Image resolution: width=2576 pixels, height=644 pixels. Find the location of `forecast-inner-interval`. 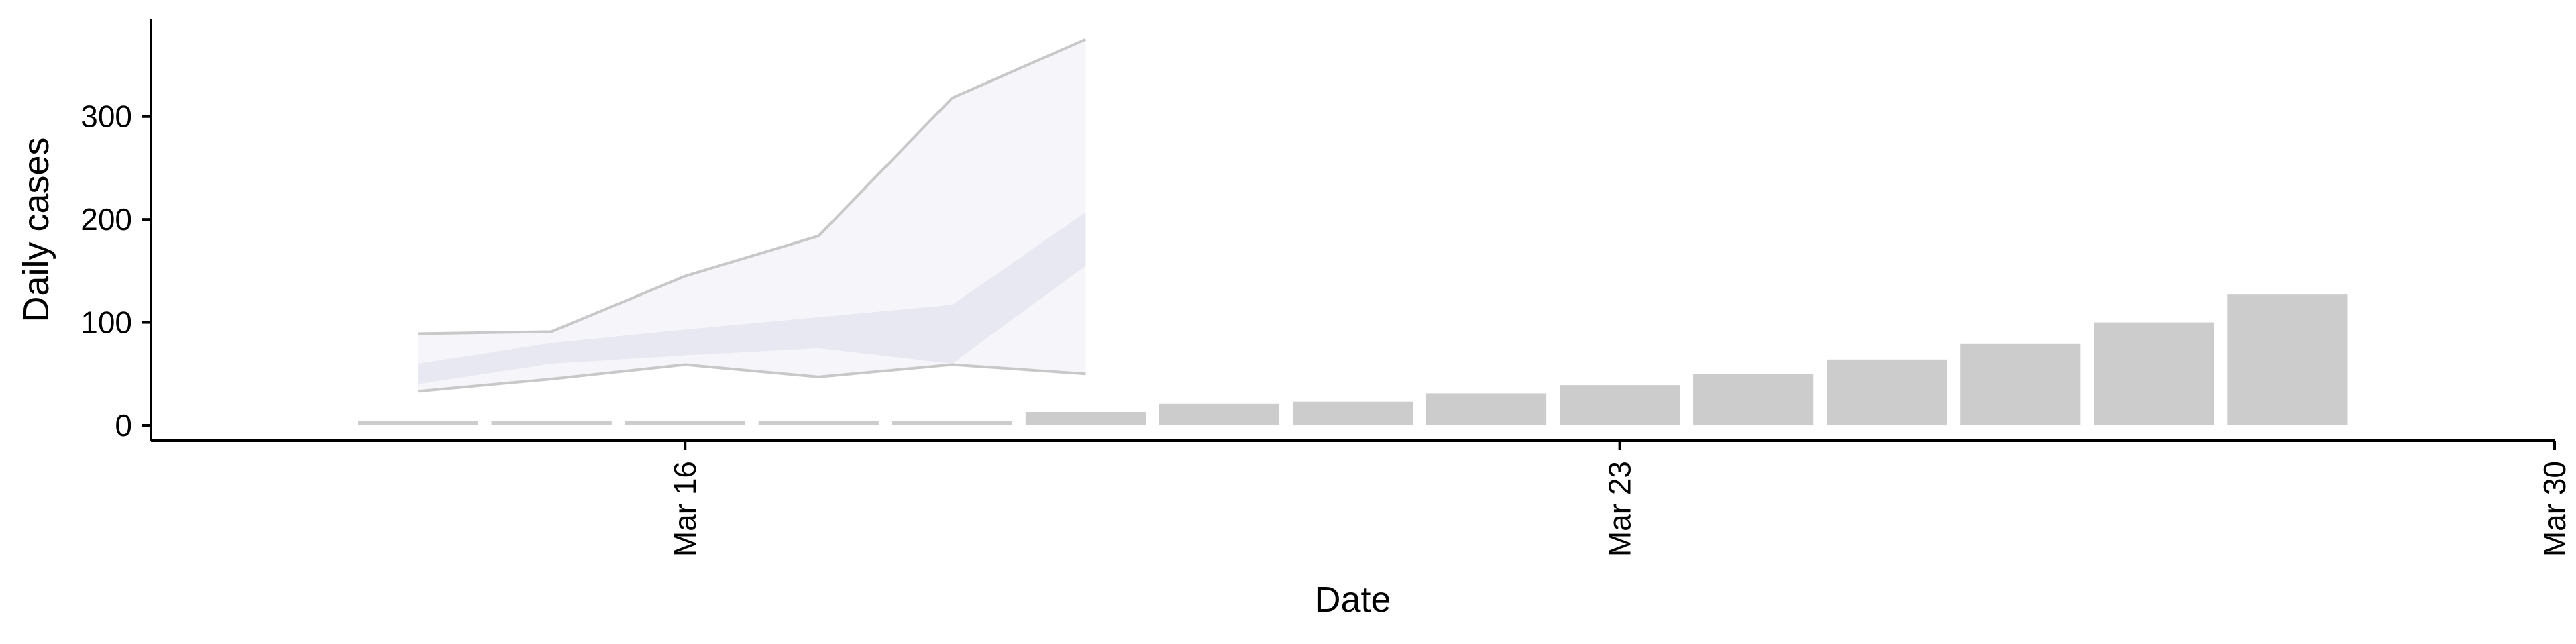

forecast-inner-interval is located at coordinates (752, 298).